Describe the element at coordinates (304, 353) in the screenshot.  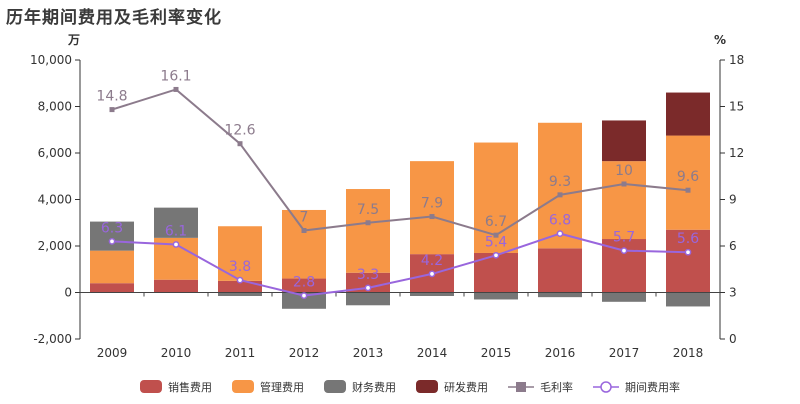
I see `x-tick-label: 2012` at that location.